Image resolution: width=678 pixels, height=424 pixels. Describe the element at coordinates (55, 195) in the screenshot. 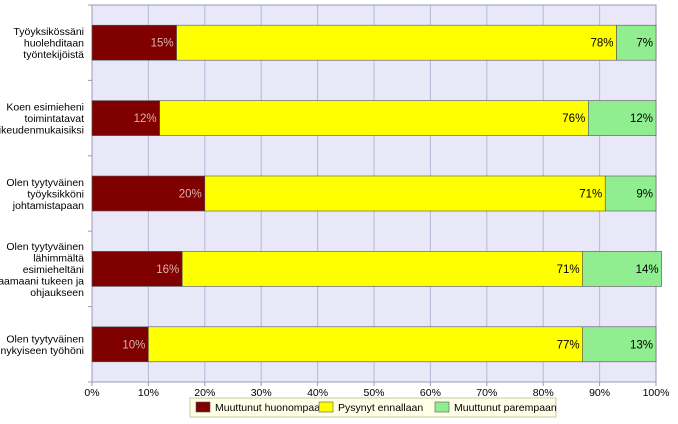

I see `category-label-line: työyksikköni` at that location.